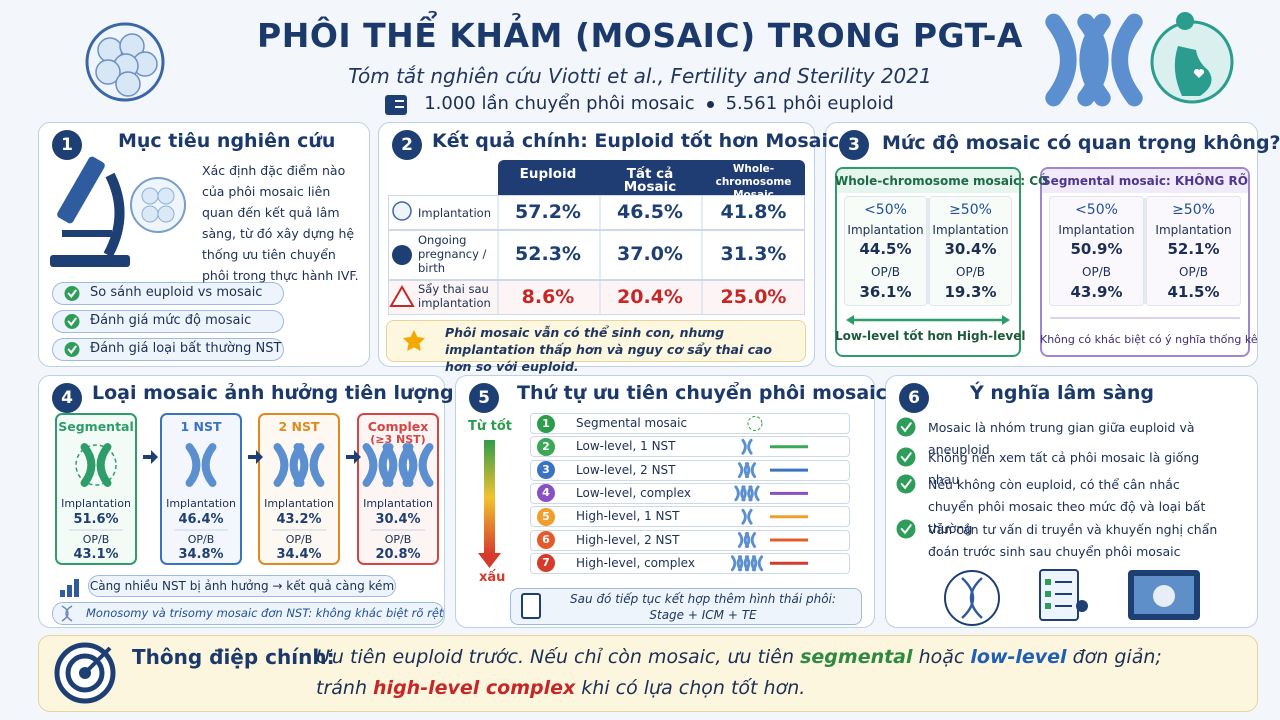 The image size is (1280, 720). What do you see at coordinates (299, 519) in the screenshot?
I see `metric-value: 43.2%` at bounding box center [299, 519].